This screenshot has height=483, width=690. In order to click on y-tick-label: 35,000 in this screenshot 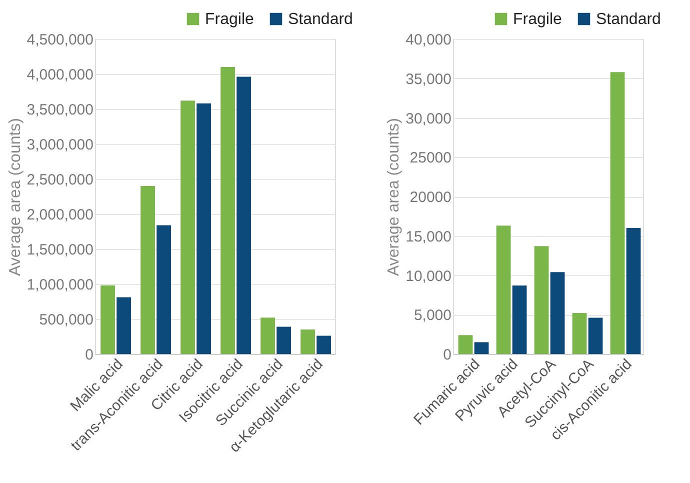, I will do `click(429, 79)`.